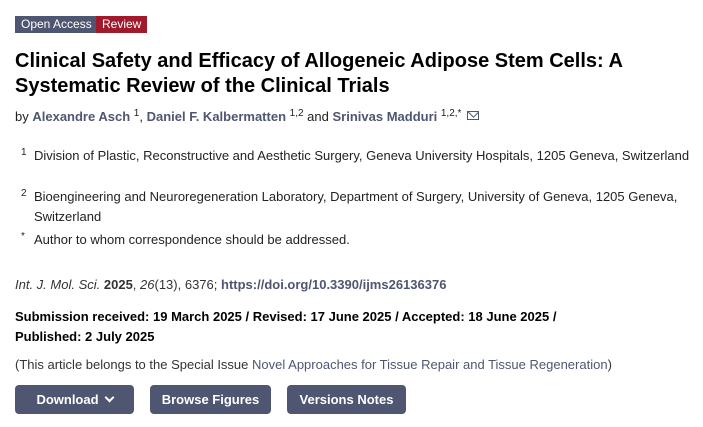 The width and height of the screenshot is (703, 427). Describe the element at coordinates (334, 284) in the screenshot. I see `doi-link: https://doi.org/10.3390/ijms26136376` at that location.